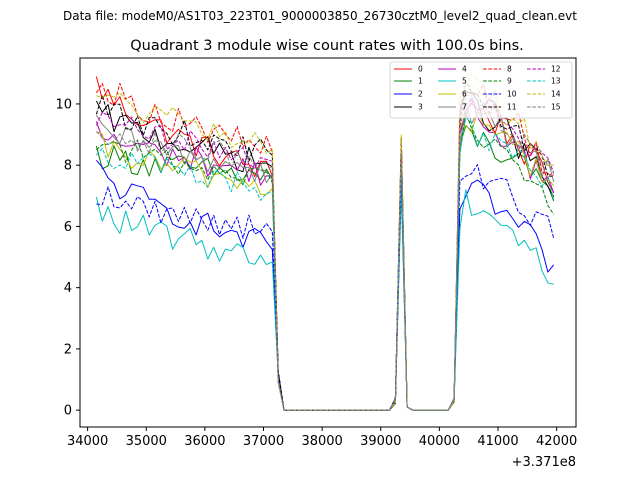 This screenshot has height=480, width=640. Describe the element at coordinates (464, 107) in the screenshot. I see `legend-label-7: 7` at that location.